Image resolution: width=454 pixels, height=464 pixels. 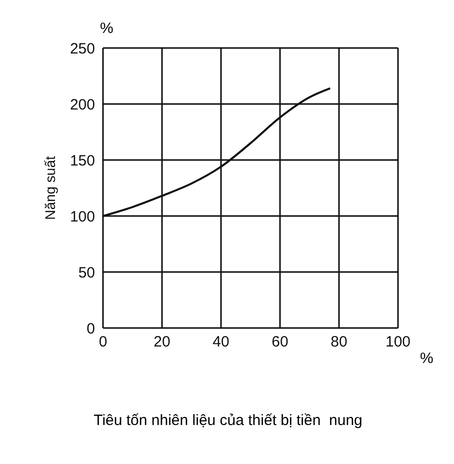 I want to click on x-tick-label: 20, so click(x=162, y=342).